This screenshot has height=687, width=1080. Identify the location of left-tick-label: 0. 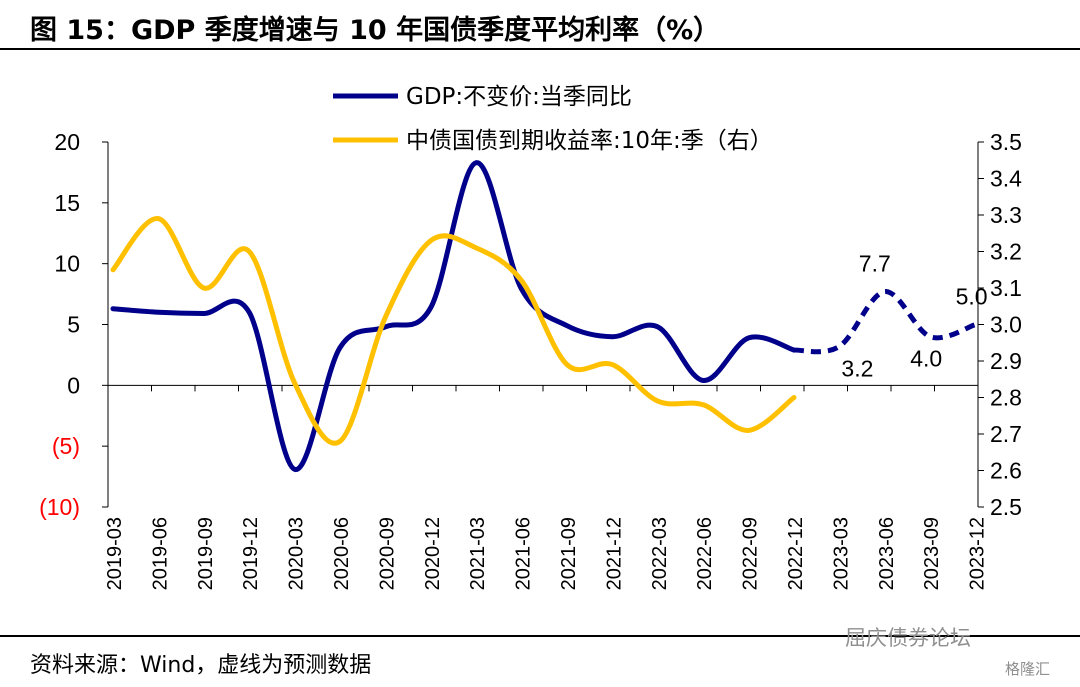
(73, 385).